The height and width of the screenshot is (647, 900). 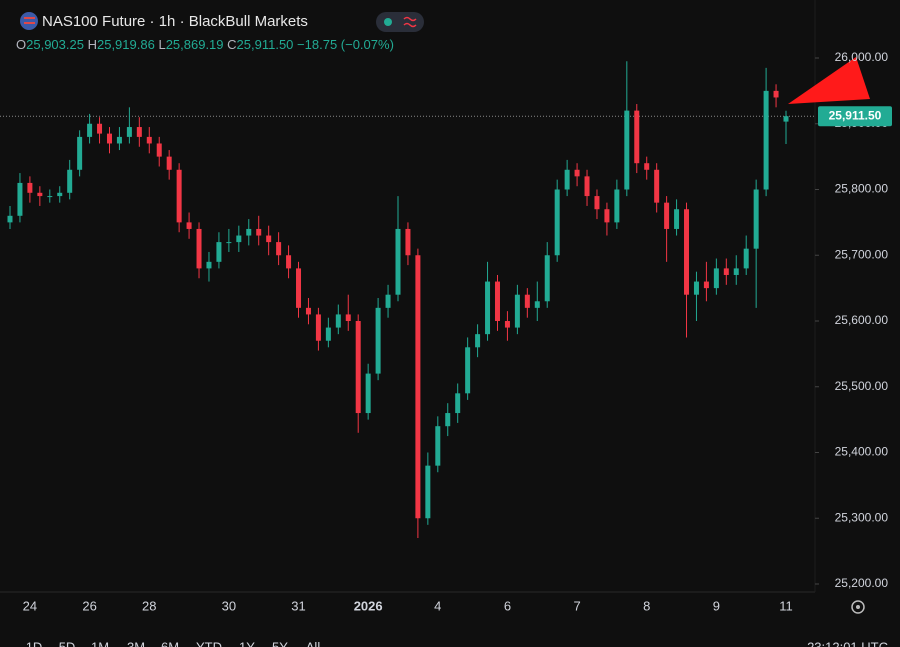 What do you see at coordinates (345, 44) in the screenshot?
I see `change: −18.75 (−0.07%)` at bounding box center [345, 44].